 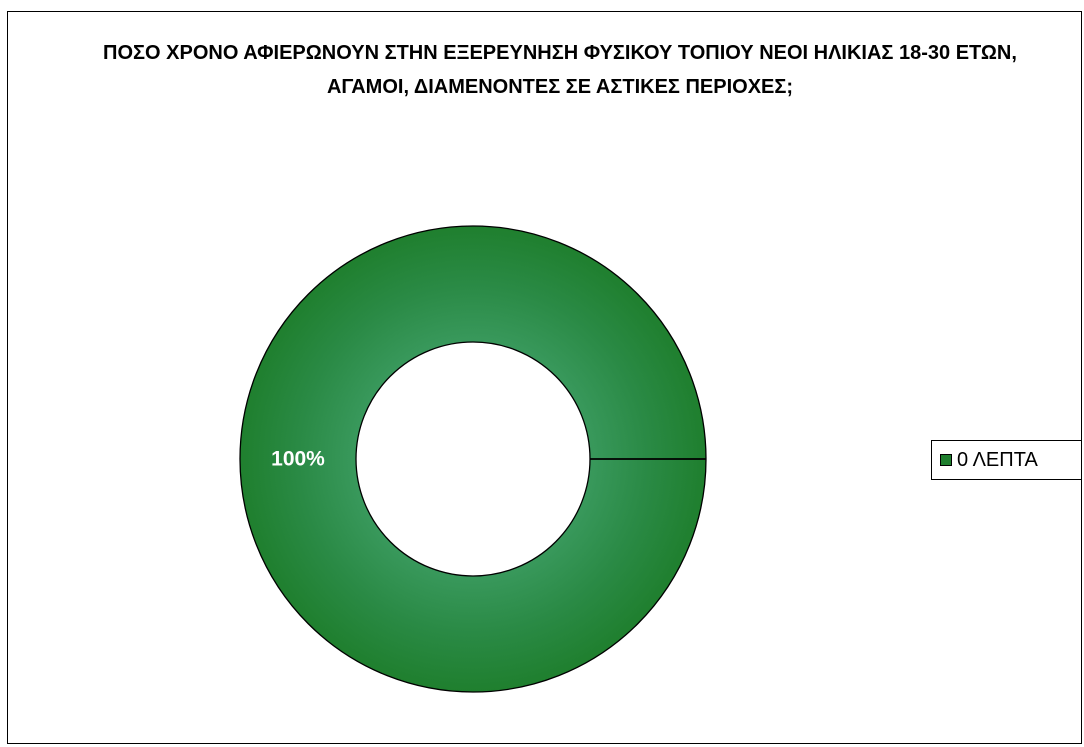 What do you see at coordinates (997, 459) in the screenshot?
I see `legend-label: 0 ΛΕΠΤΑ` at bounding box center [997, 459].